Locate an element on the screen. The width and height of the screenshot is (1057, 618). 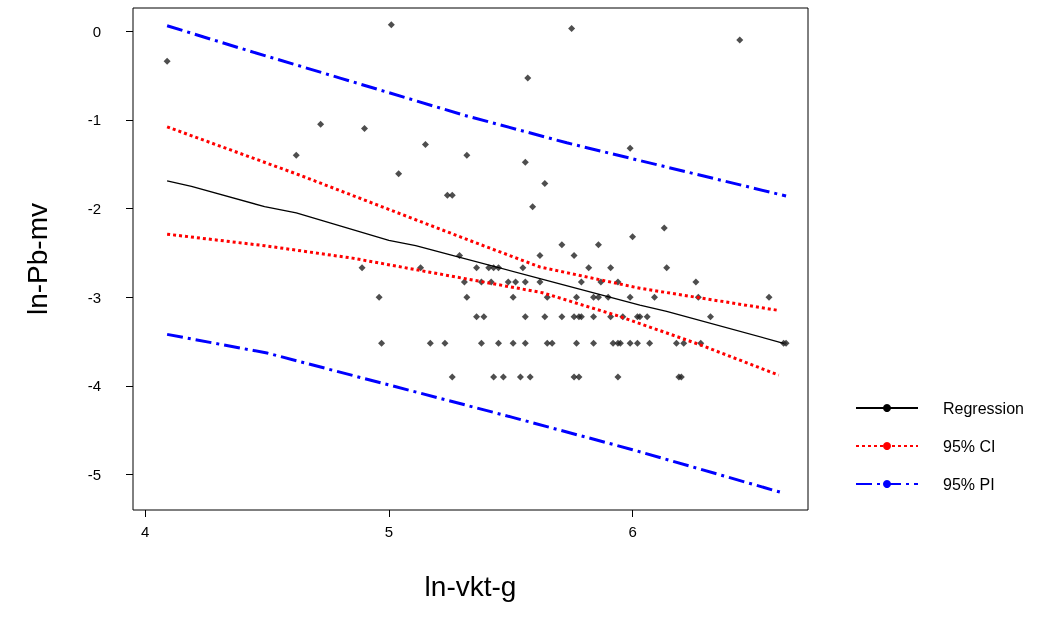
y-tick-label: -5 is located at coordinates (94, 475).